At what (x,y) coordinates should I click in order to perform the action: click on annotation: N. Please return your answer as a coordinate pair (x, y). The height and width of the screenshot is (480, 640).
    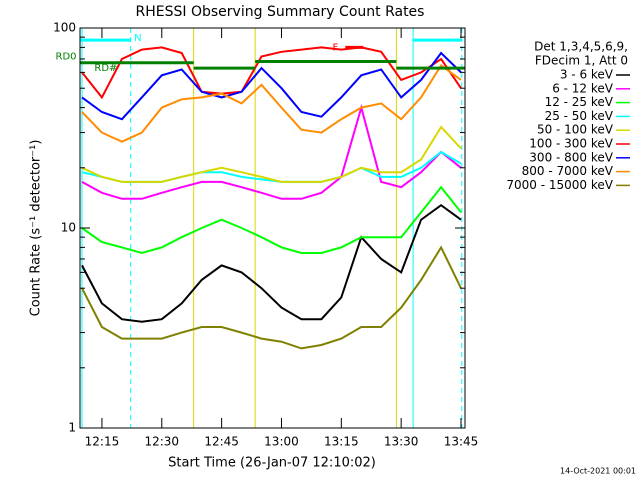
    Looking at the image, I should click on (137, 38).